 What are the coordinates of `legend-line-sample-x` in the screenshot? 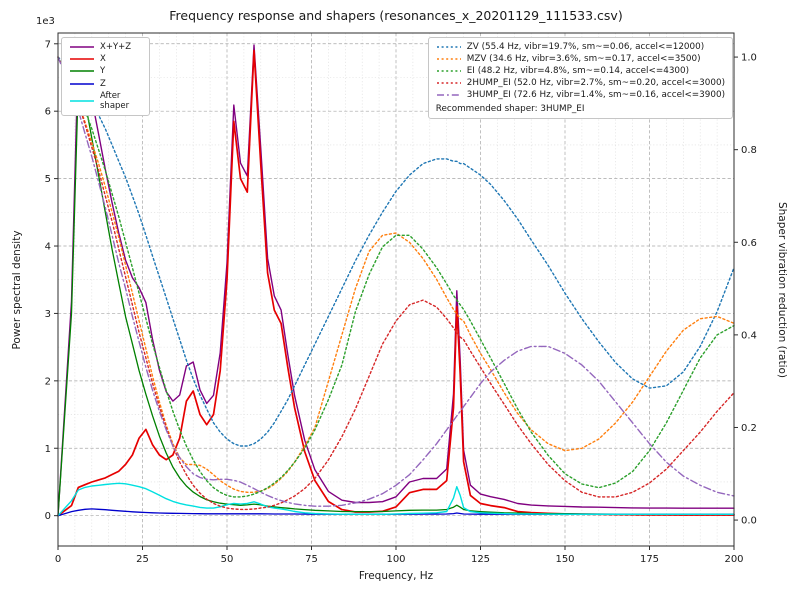 It's located at (82, 59).